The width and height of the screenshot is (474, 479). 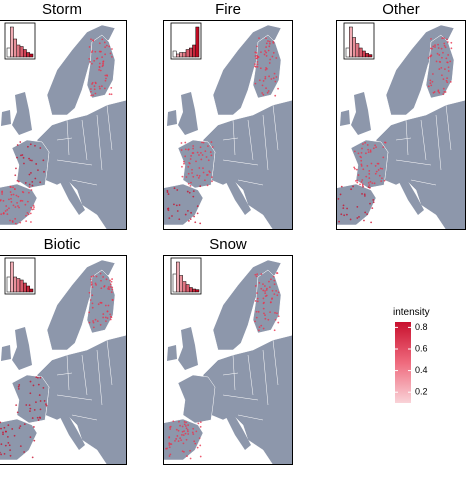 I want to click on colorbar-label: 0.2, so click(x=421, y=392).